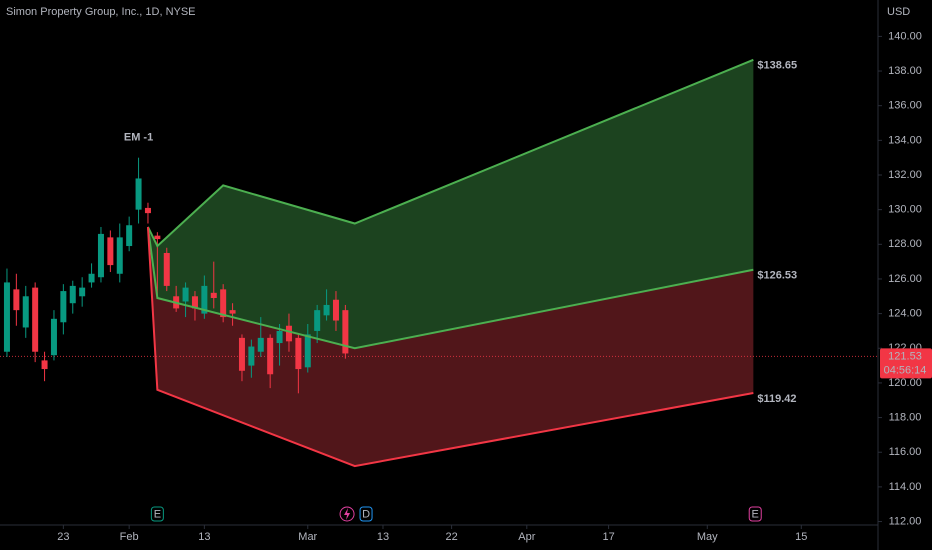  What do you see at coordinates (905, 279) in the screenshot?
I see `y-tick-label: 126.00` at bounding box center [905, 279].